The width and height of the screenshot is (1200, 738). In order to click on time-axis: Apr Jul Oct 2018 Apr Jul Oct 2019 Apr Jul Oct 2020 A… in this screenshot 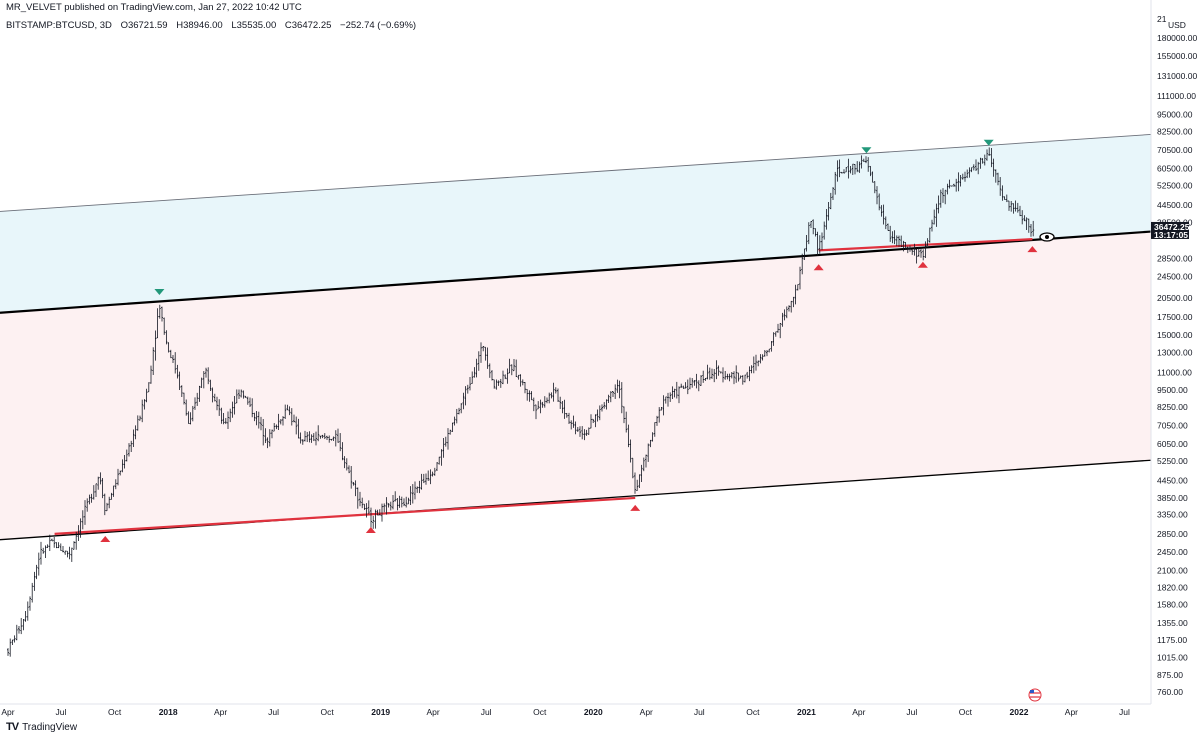, I will do `click(565, 712)`.